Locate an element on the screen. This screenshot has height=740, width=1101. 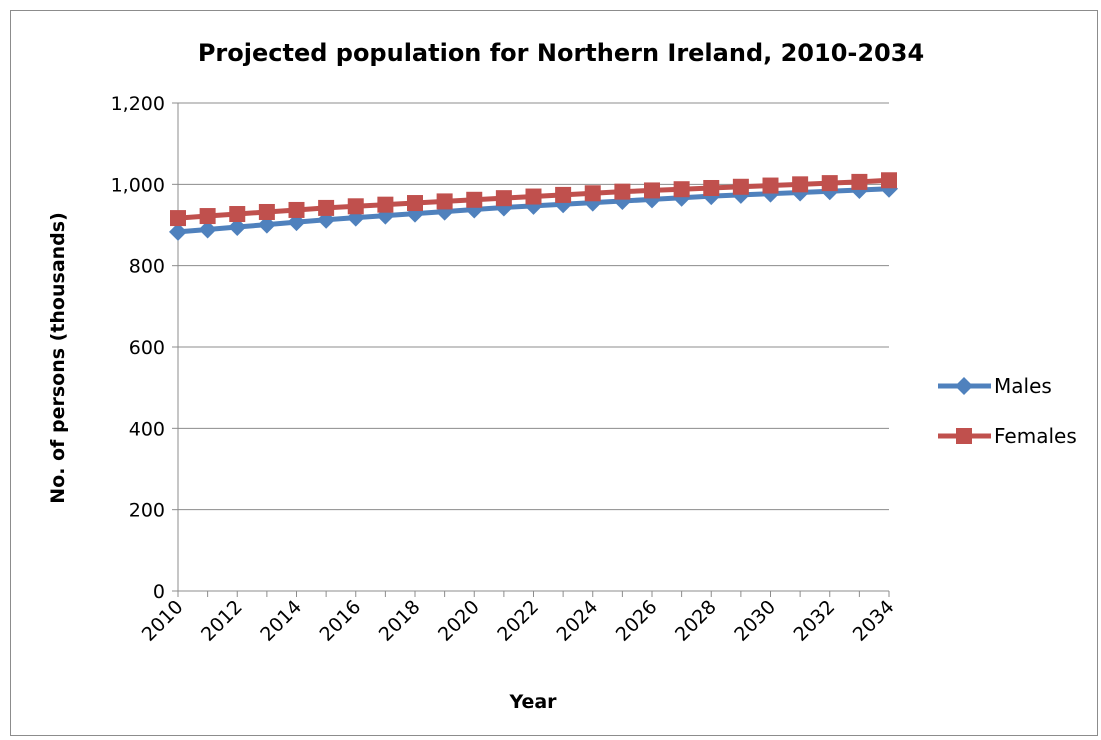
x-tick-label: 2026 is located at coordinates (637, 621).